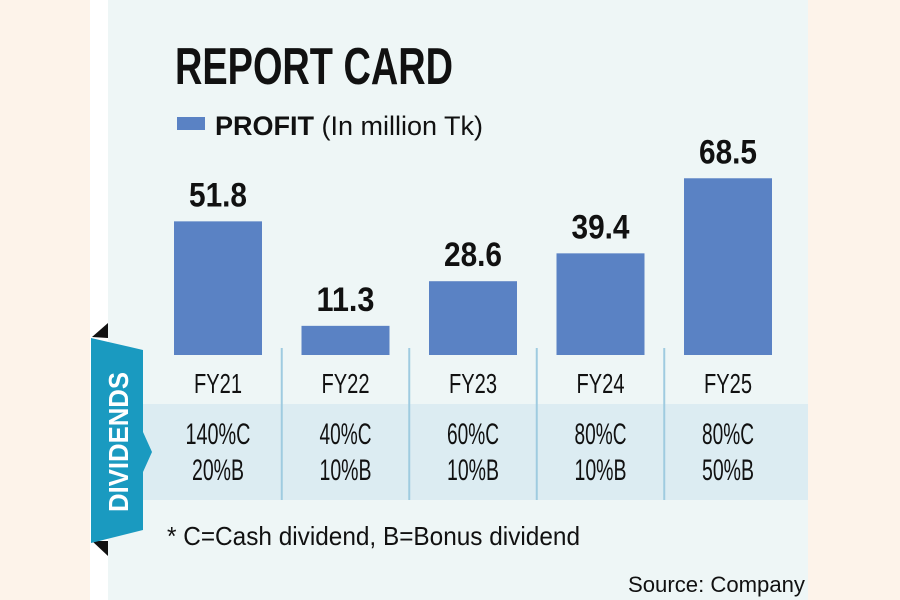 The height and width of the screenshot is (600, 900). Describe the element at coordinates (473, 434) in the screenshot. I see `cash-dividend: 60%C` at that location.